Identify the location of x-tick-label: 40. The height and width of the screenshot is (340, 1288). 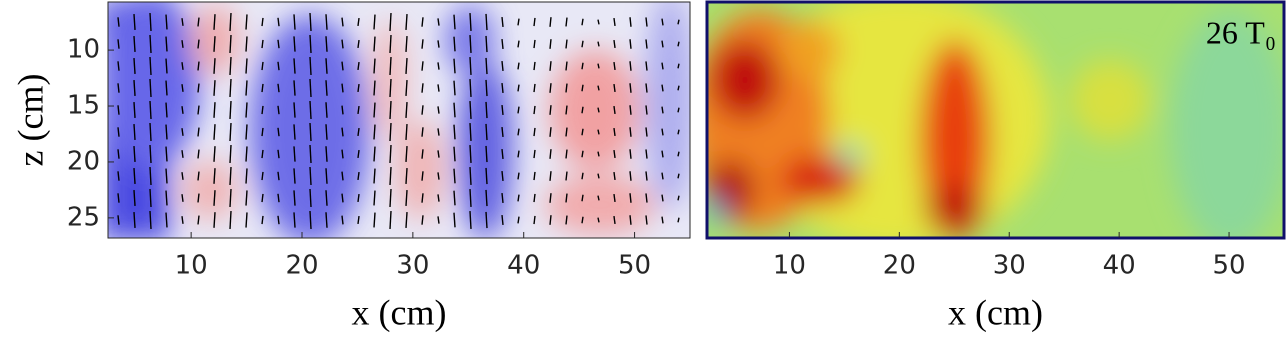
(1119, 266).